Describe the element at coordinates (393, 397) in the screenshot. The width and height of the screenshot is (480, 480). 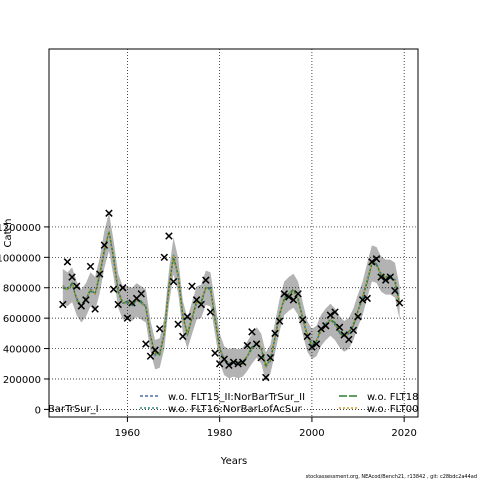
I see `legend-label-flt18: w.o. FLT18` at that location.